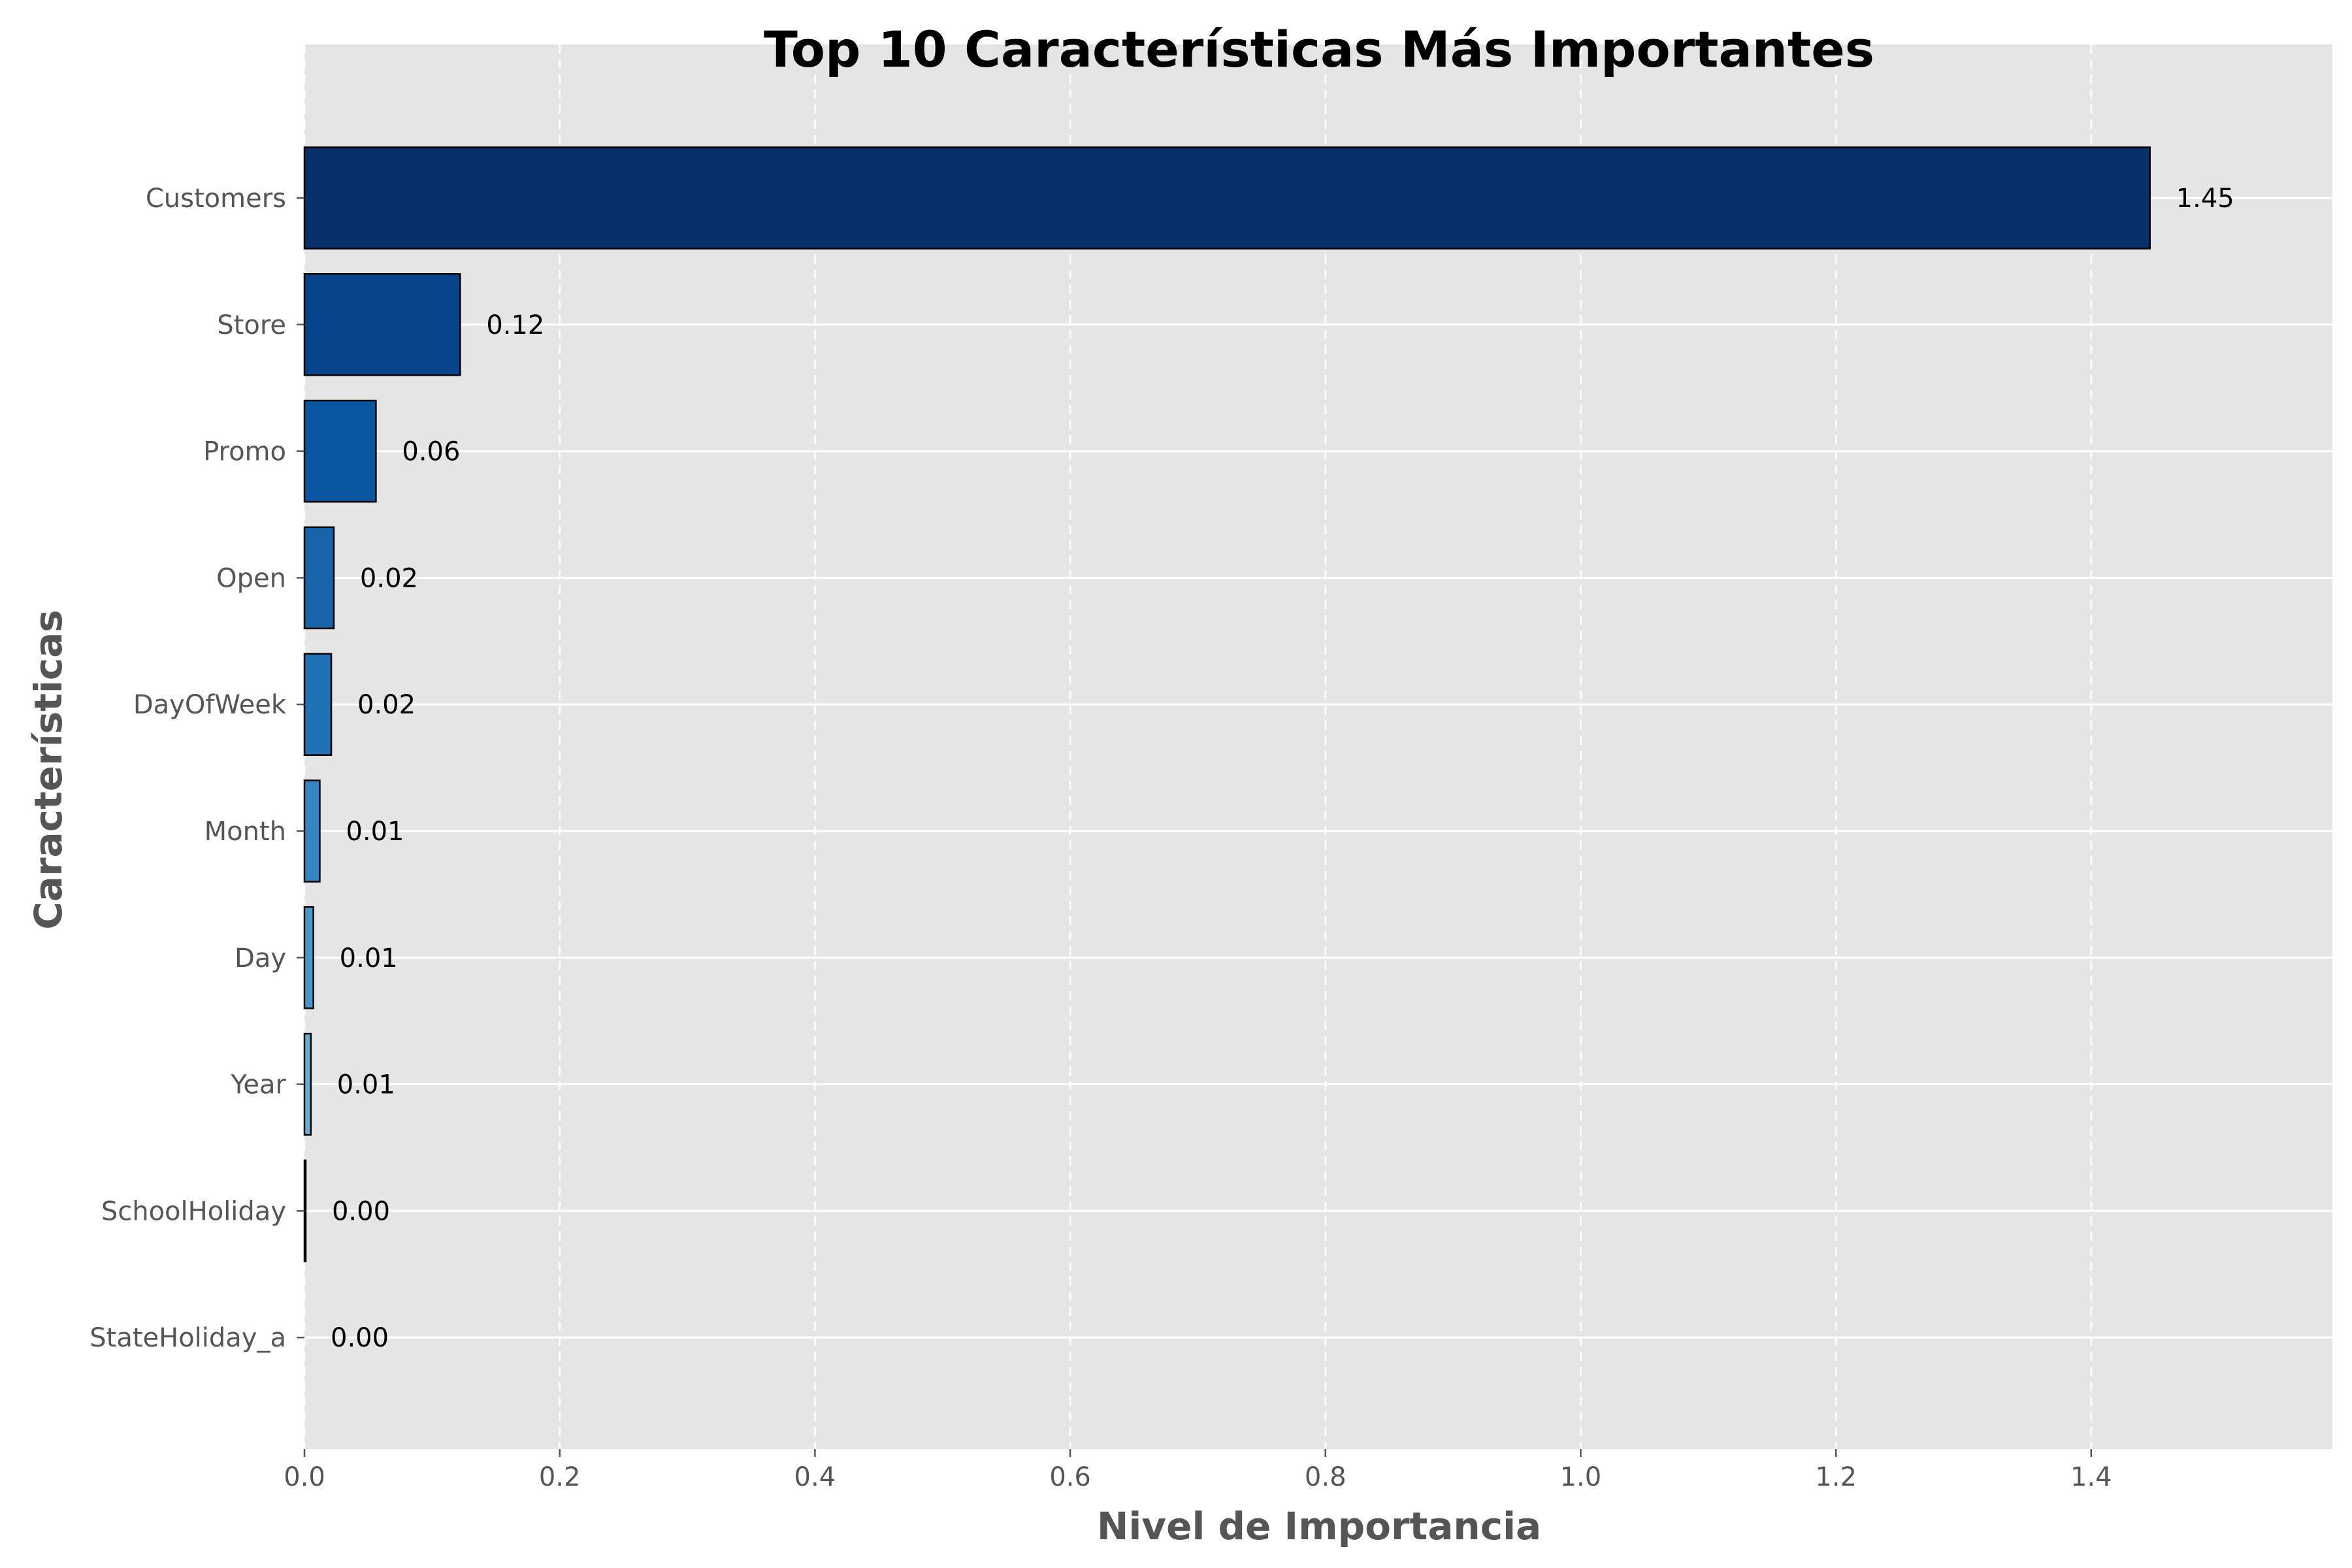 The width and height of the screenshot is (2352, 1568). I want to click on x-tick-label: 0.8, so click(1326, 1477).